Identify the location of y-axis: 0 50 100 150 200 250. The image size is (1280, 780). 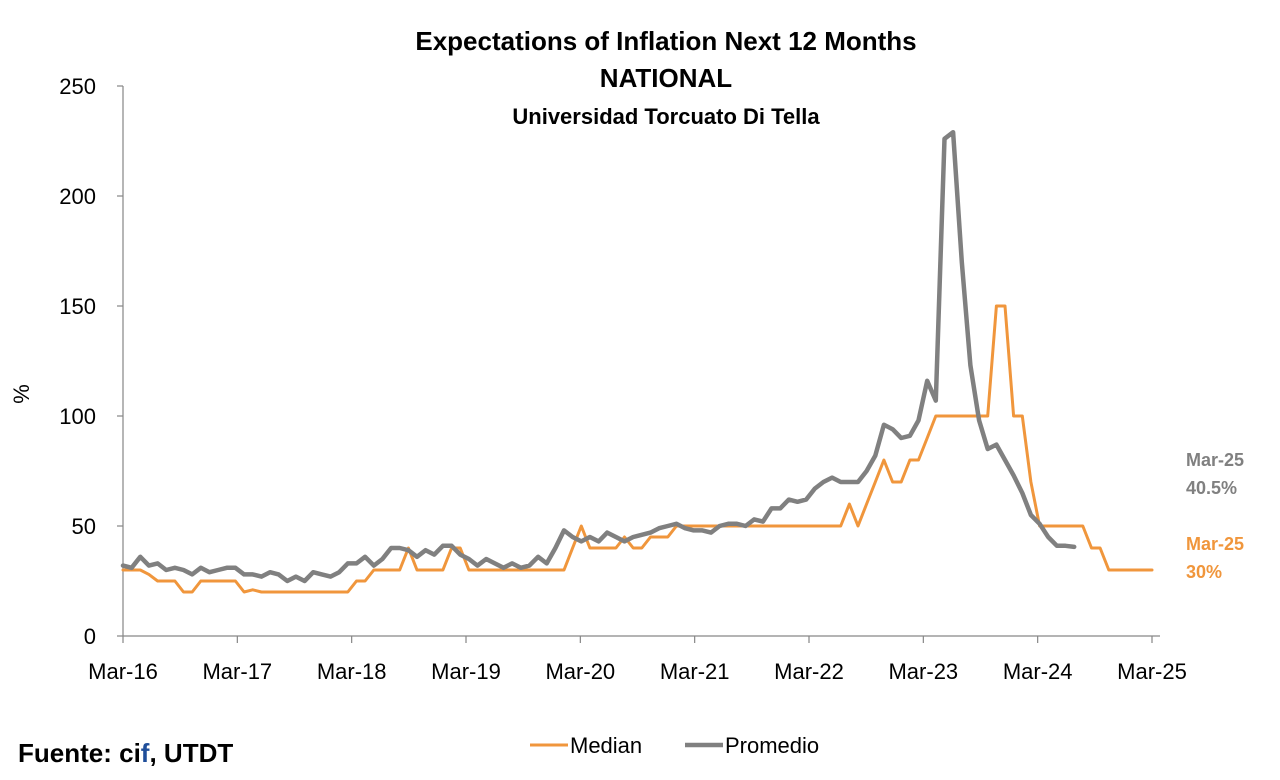
(91, 361).